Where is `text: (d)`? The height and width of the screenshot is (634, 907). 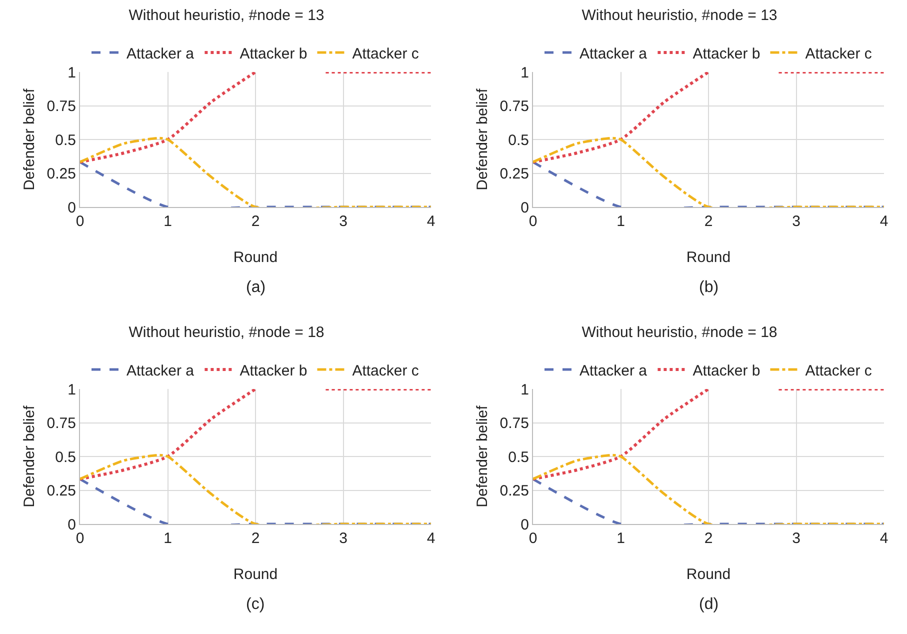
text: (d) is located at coordinates (709, 604).